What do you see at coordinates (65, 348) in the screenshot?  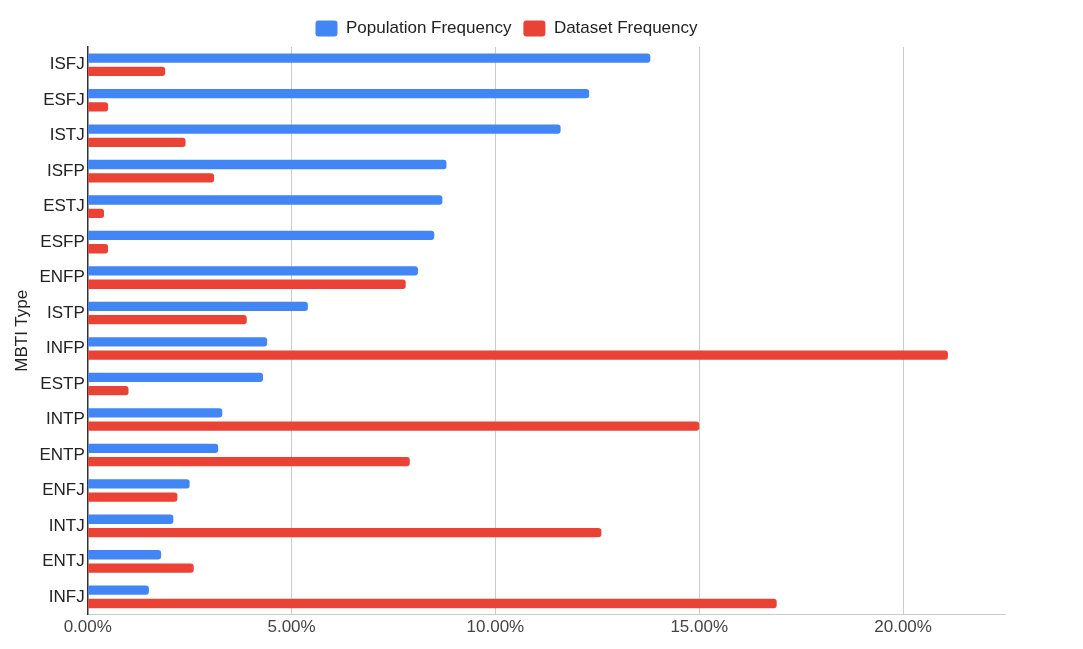 I see `y-tick-label: INFP` at bounding box center [65, 348].